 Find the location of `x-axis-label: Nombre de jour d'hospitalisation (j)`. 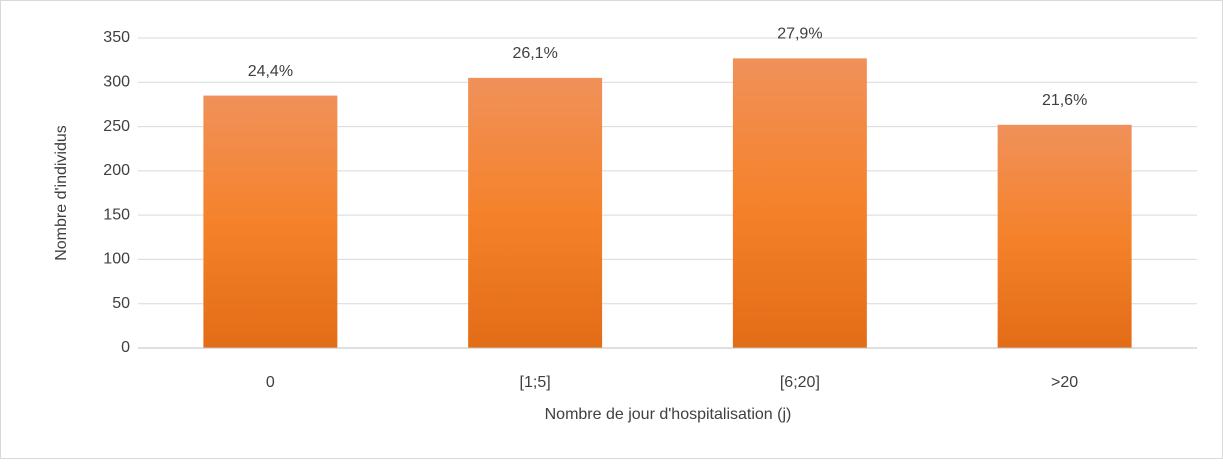

x-axis-label: Nombre de jour d'hospitalisation (j) is located at coordinates (668, 414).